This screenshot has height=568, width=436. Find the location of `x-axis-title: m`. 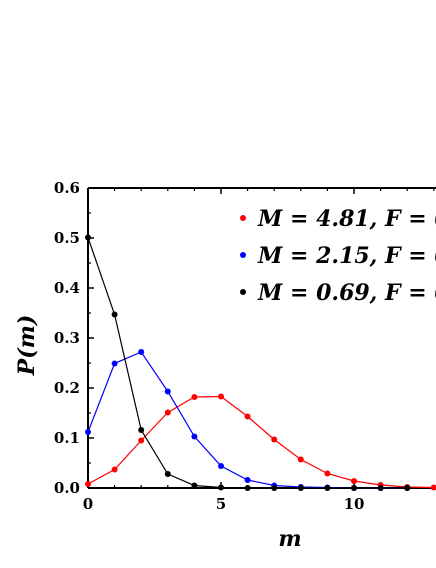

x-axis-title: m is located at coordinates (289, 539).